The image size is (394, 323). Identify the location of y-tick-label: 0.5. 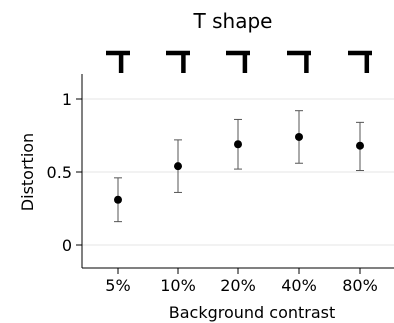
(59, 172).